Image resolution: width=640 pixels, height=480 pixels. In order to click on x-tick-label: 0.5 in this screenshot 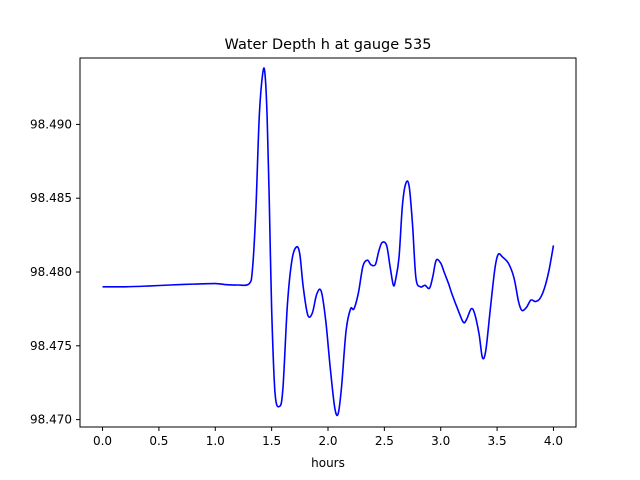, I will do `click(158, 441)`.